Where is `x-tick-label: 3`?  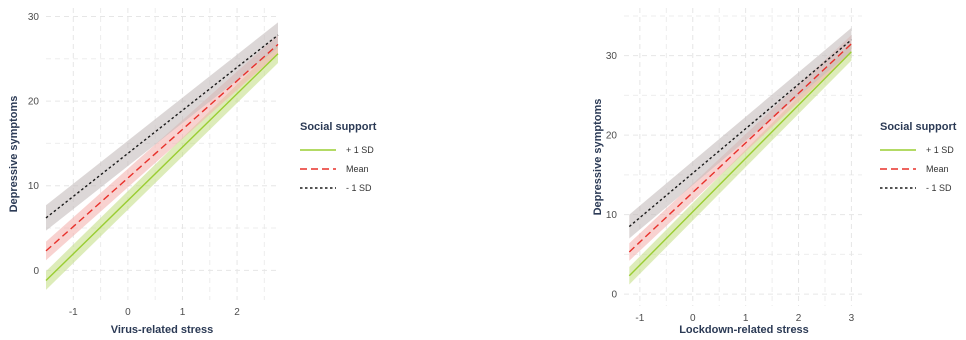 x-tick-label: 3 is located at coordinates (852, 318).